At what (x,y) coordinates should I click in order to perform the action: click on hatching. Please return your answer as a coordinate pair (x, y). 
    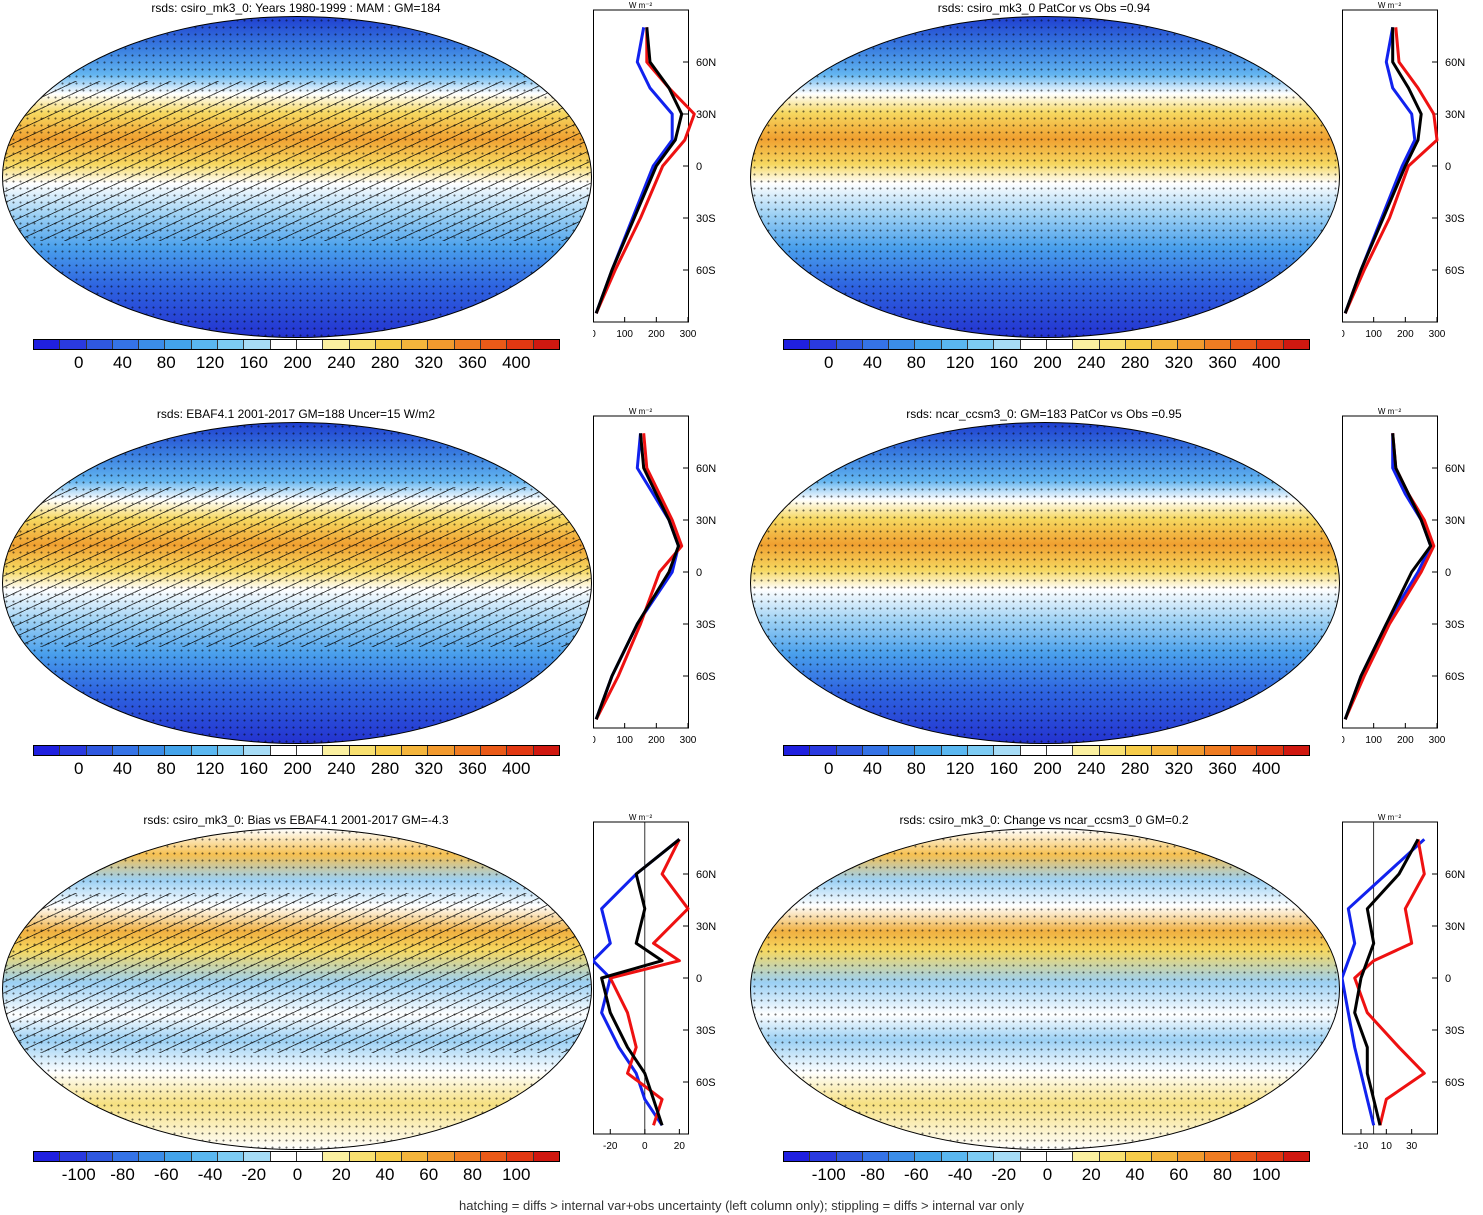
    Looking at the image, I should click on (297, 161).